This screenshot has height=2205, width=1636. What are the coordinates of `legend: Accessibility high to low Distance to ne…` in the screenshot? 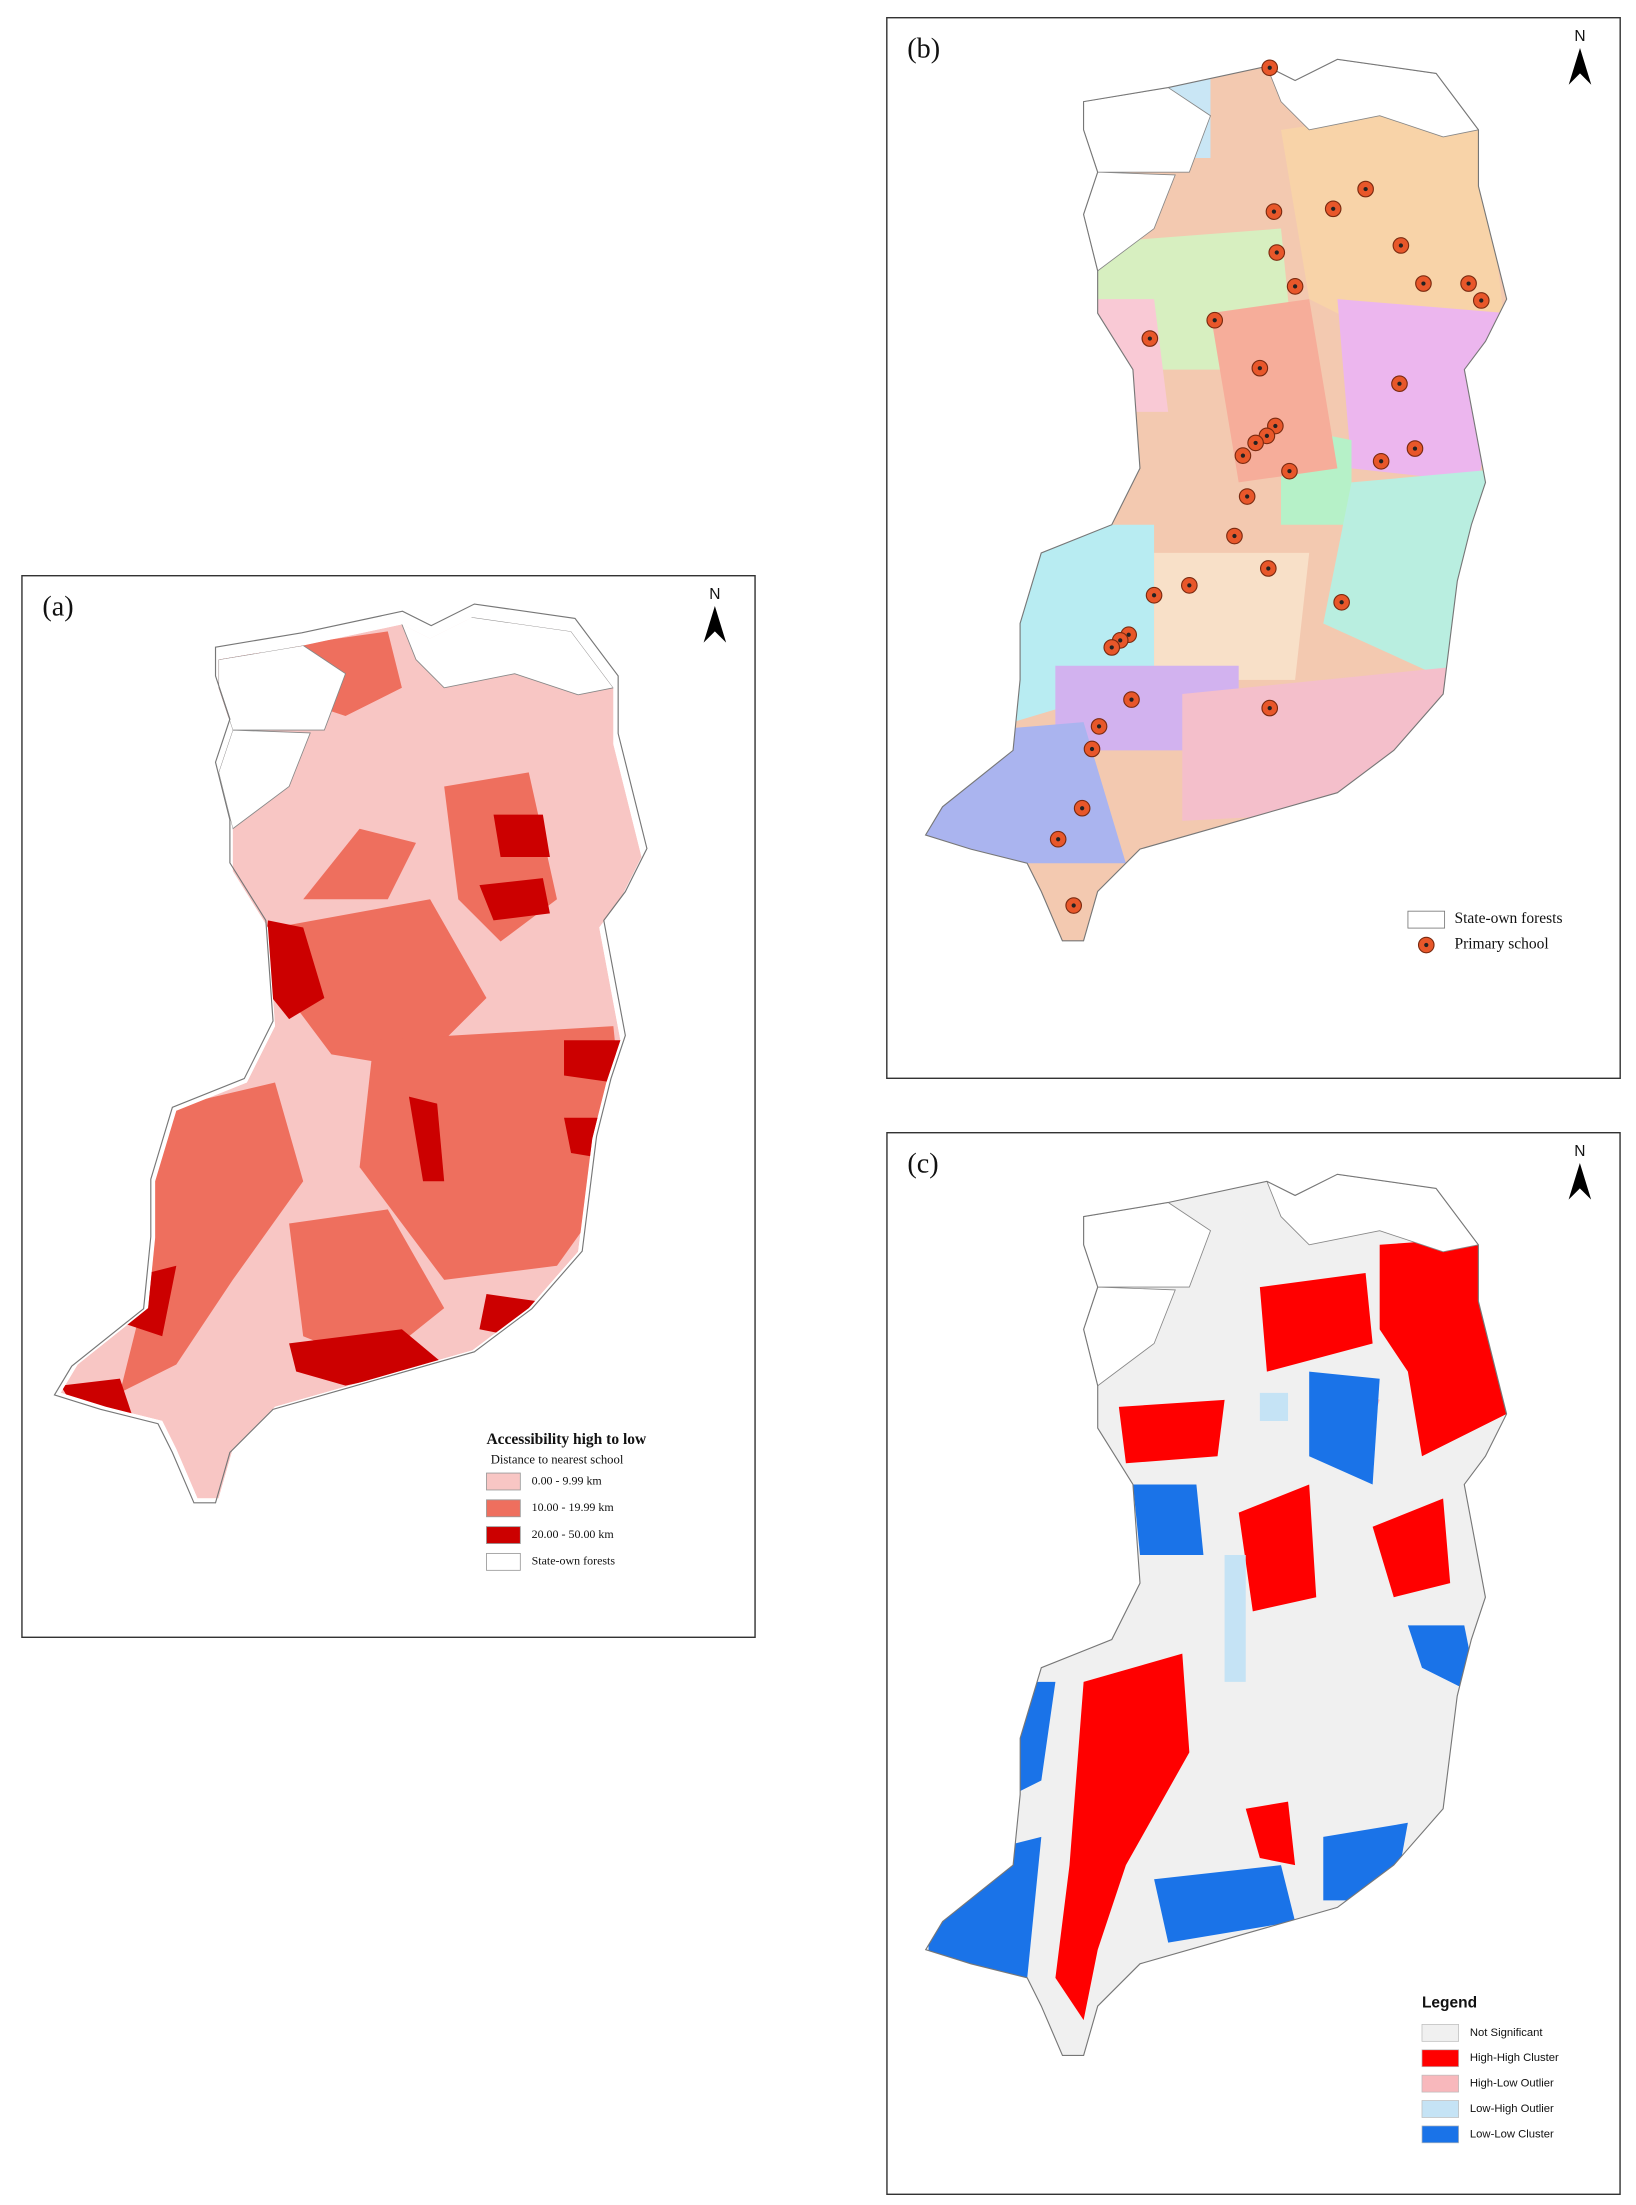 It's located at (566, 1501).